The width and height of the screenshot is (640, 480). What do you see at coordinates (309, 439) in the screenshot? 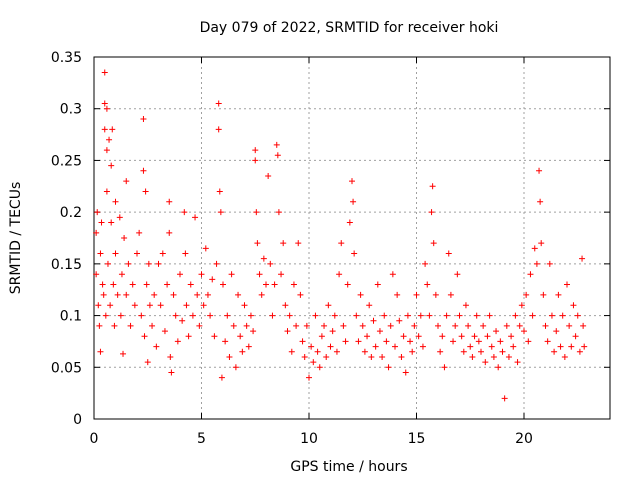
I see `x-tick-label: 10` at bounding box center [309, 439].